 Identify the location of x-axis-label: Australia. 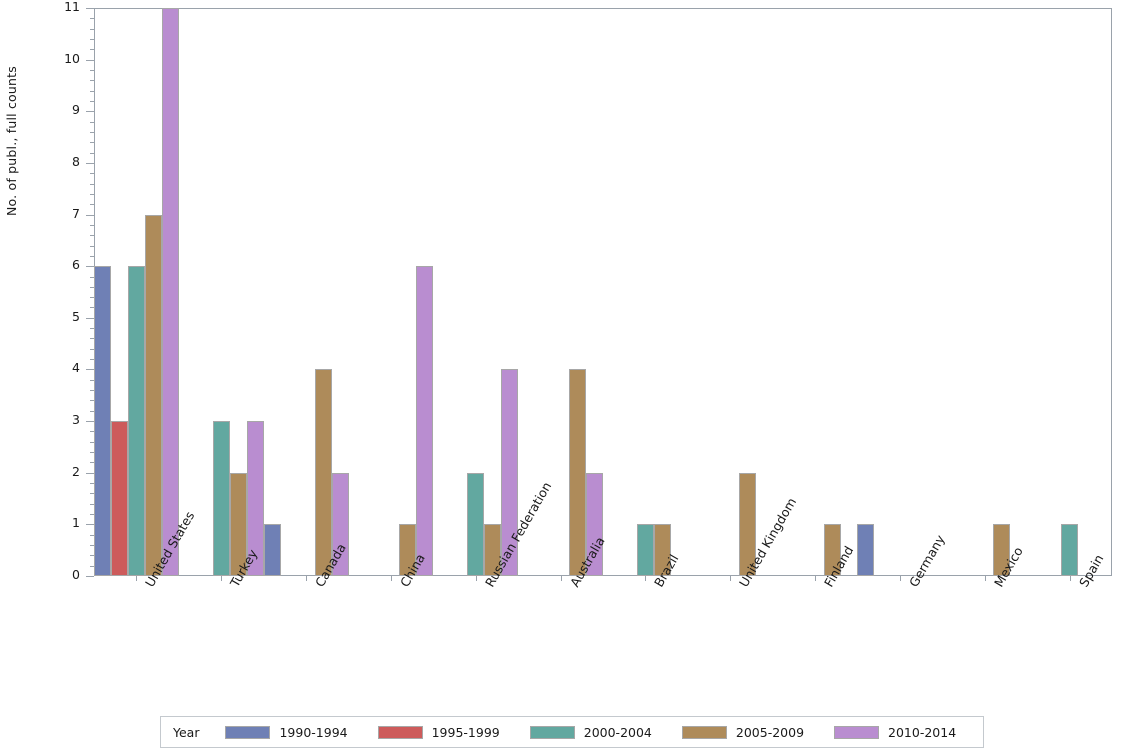
(587, 561).